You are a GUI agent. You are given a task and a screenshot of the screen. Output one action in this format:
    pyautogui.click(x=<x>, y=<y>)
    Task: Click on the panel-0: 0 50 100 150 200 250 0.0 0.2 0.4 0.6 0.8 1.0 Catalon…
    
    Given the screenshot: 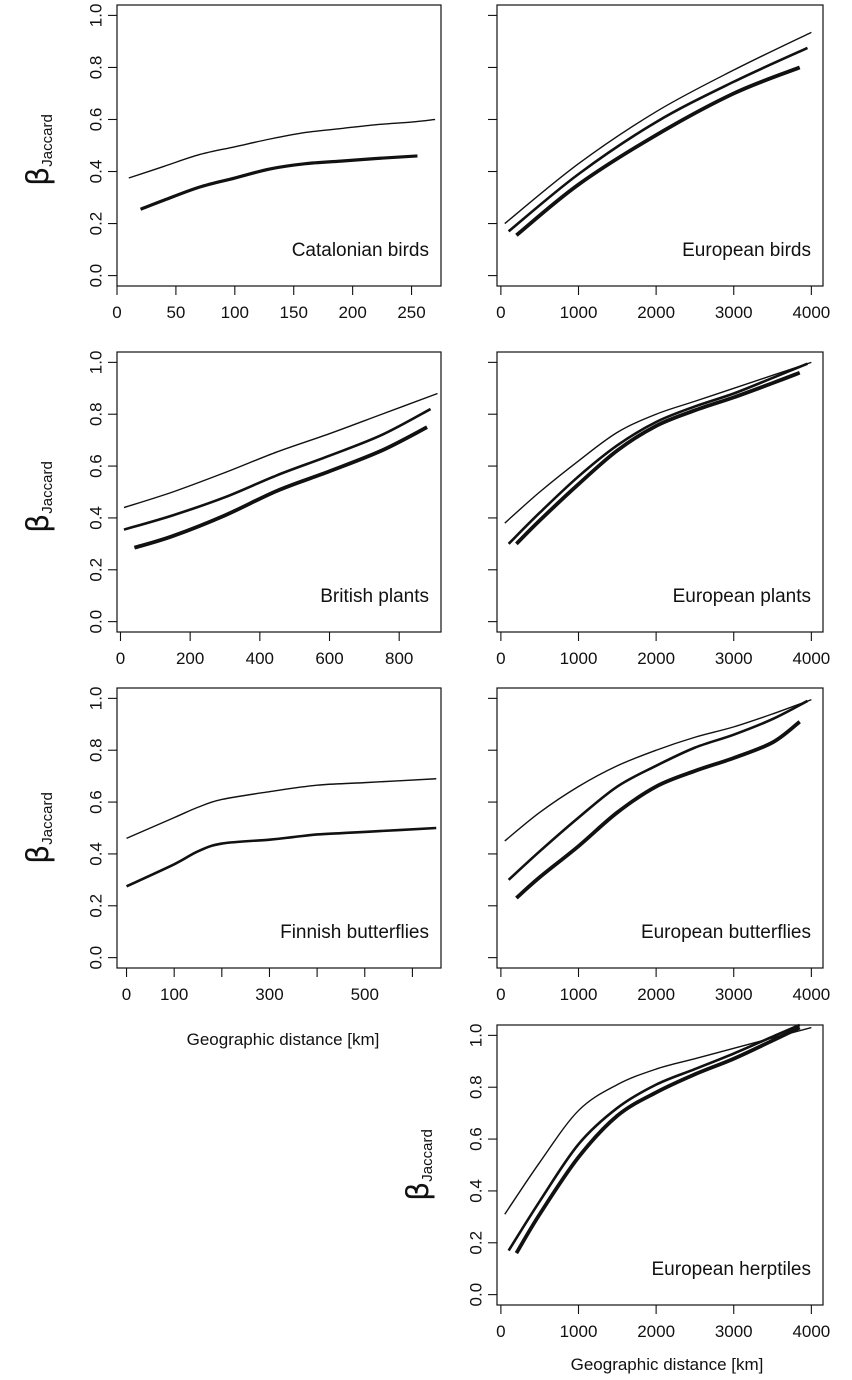 What is the action you would take?
    pyautogui.click(x=231, y=163)
    